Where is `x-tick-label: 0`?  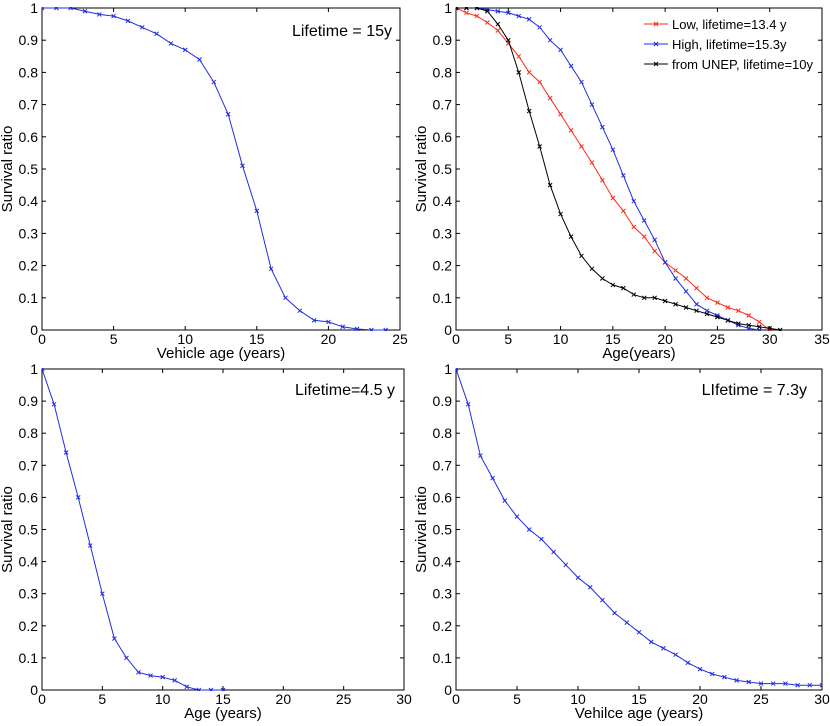 x-tick-label: 0 is located at coordinates (42, 699).